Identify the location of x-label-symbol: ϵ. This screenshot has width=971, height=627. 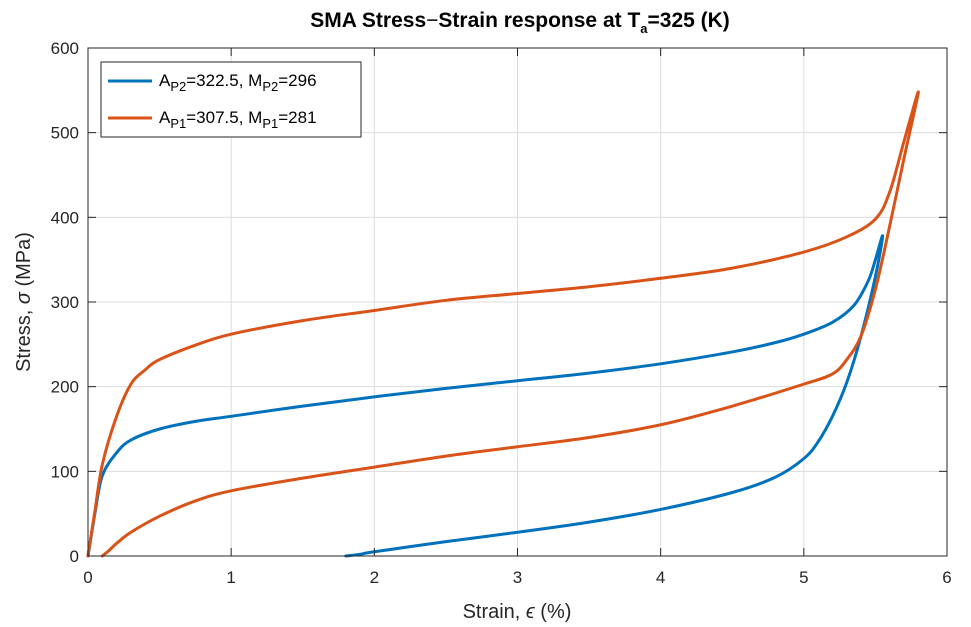
(531, 612).